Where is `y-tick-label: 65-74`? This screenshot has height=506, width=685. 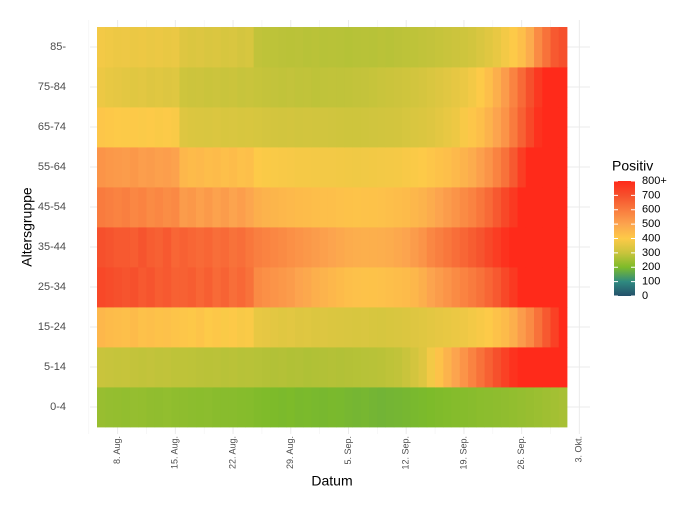 y-tick-label: 65-74 is located at coordinates (52, 127).